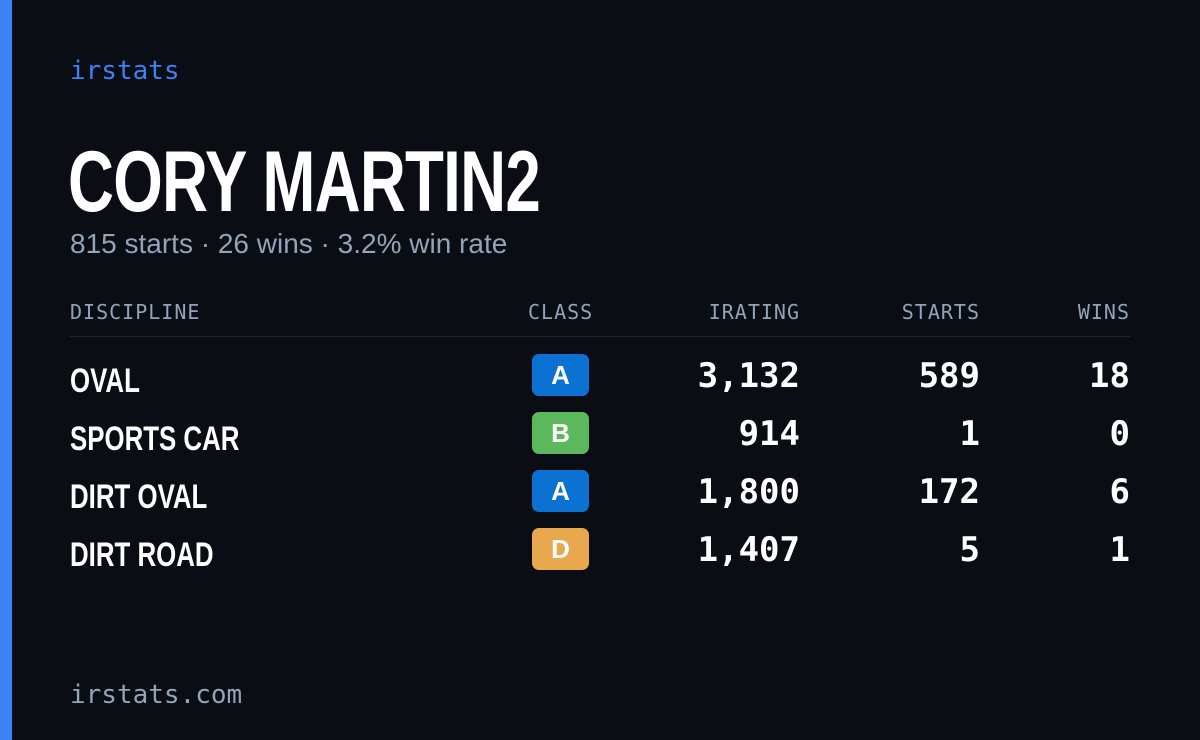  What do you see at coordinates (940, 312) in the screenshot?
I see `header-starts: STARTS` at bounding box center [940, 312].